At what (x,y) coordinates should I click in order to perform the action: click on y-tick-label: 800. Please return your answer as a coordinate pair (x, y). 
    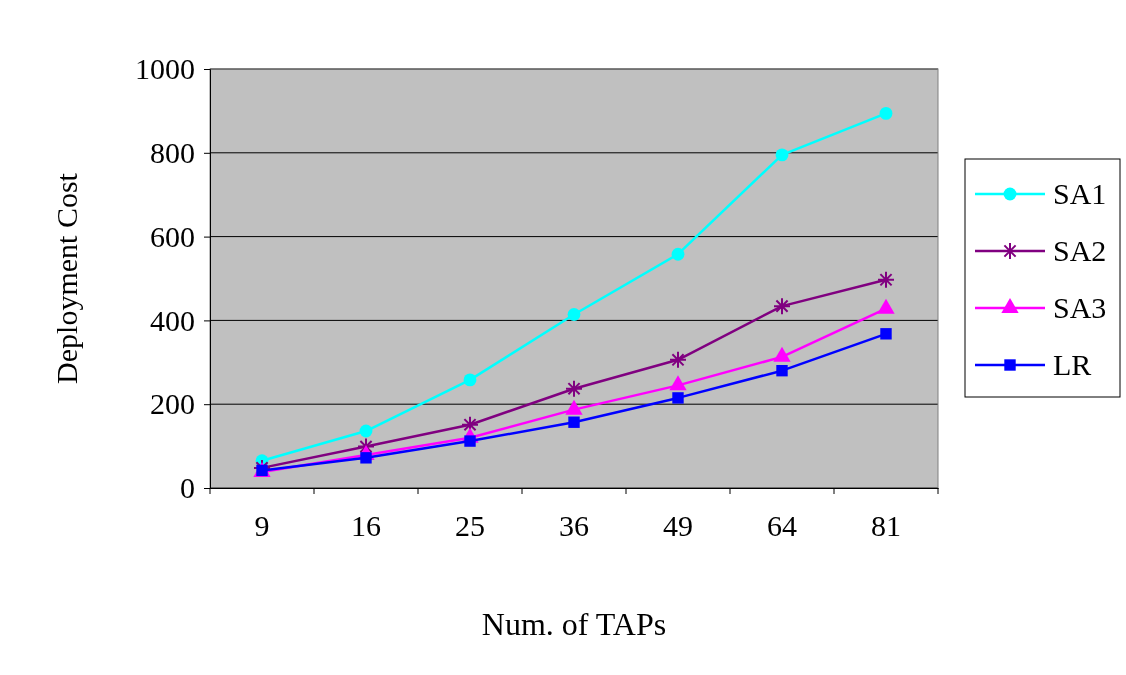
    Looking at the image, I should click on (172, 152).